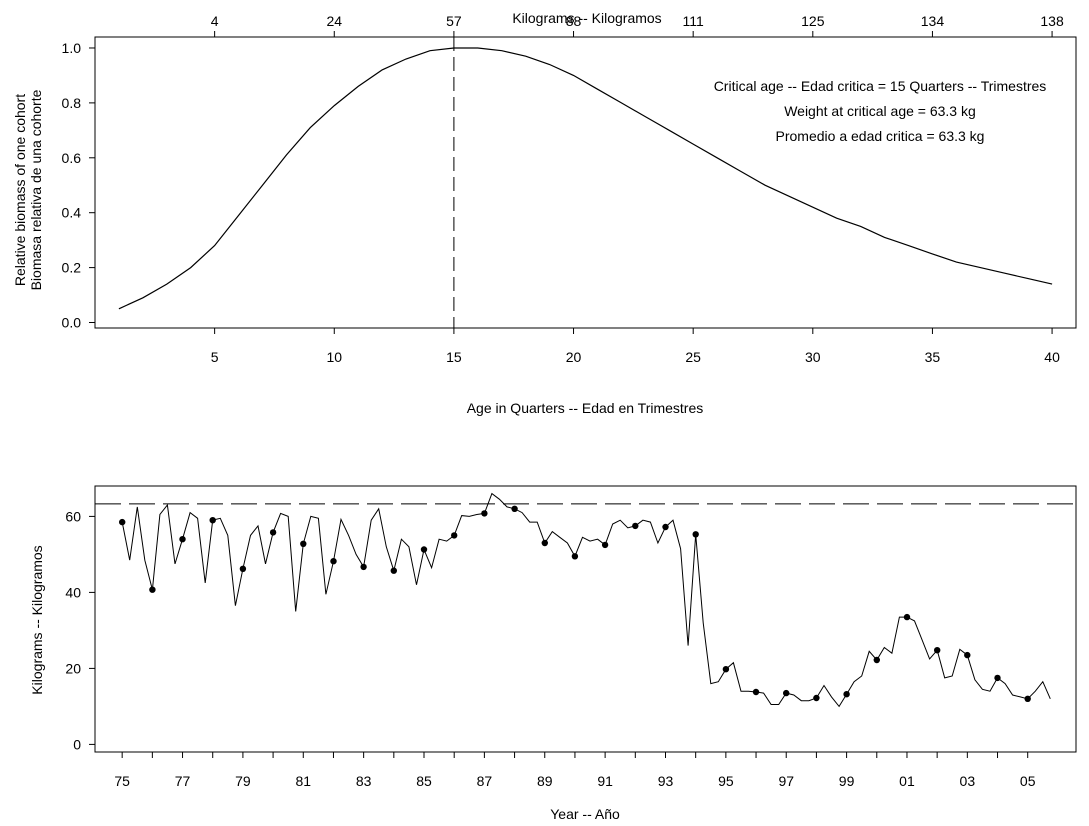 Image resolution: width=1089 pixels, height=826 pixels. What do you see at coordinates (586, 18) in the screenshot?
I see `top-axis-title: Kilograms -- Kilogramos` at bounding box center [586, 18].